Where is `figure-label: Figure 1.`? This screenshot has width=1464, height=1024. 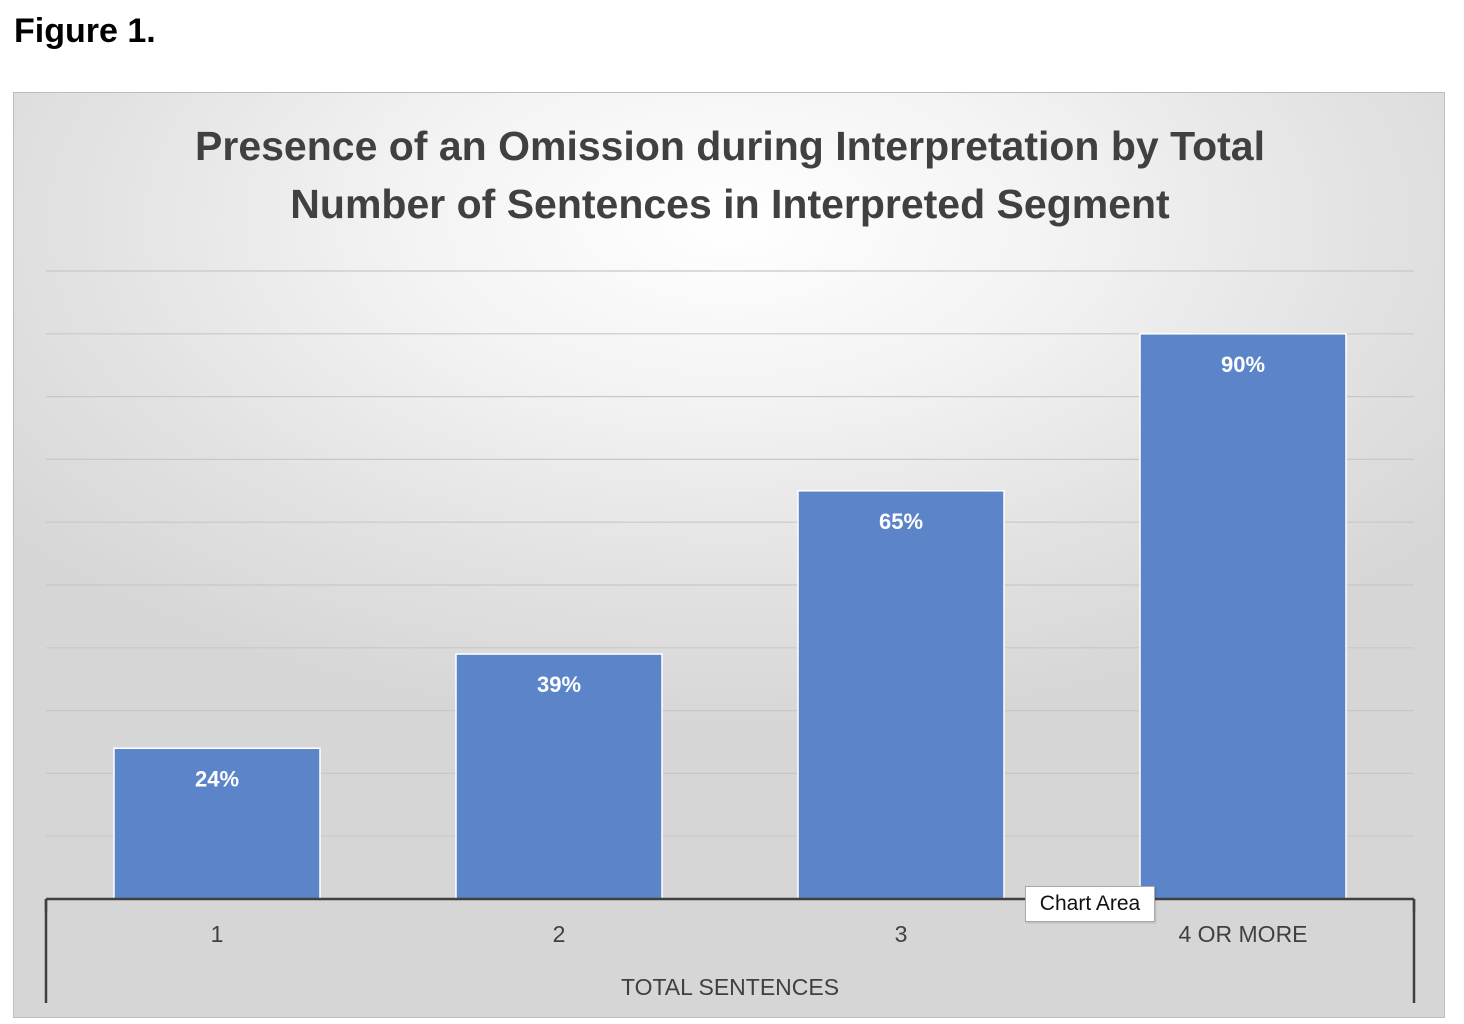 figure-label: Figure 1. is located at coordinates (85, 31).